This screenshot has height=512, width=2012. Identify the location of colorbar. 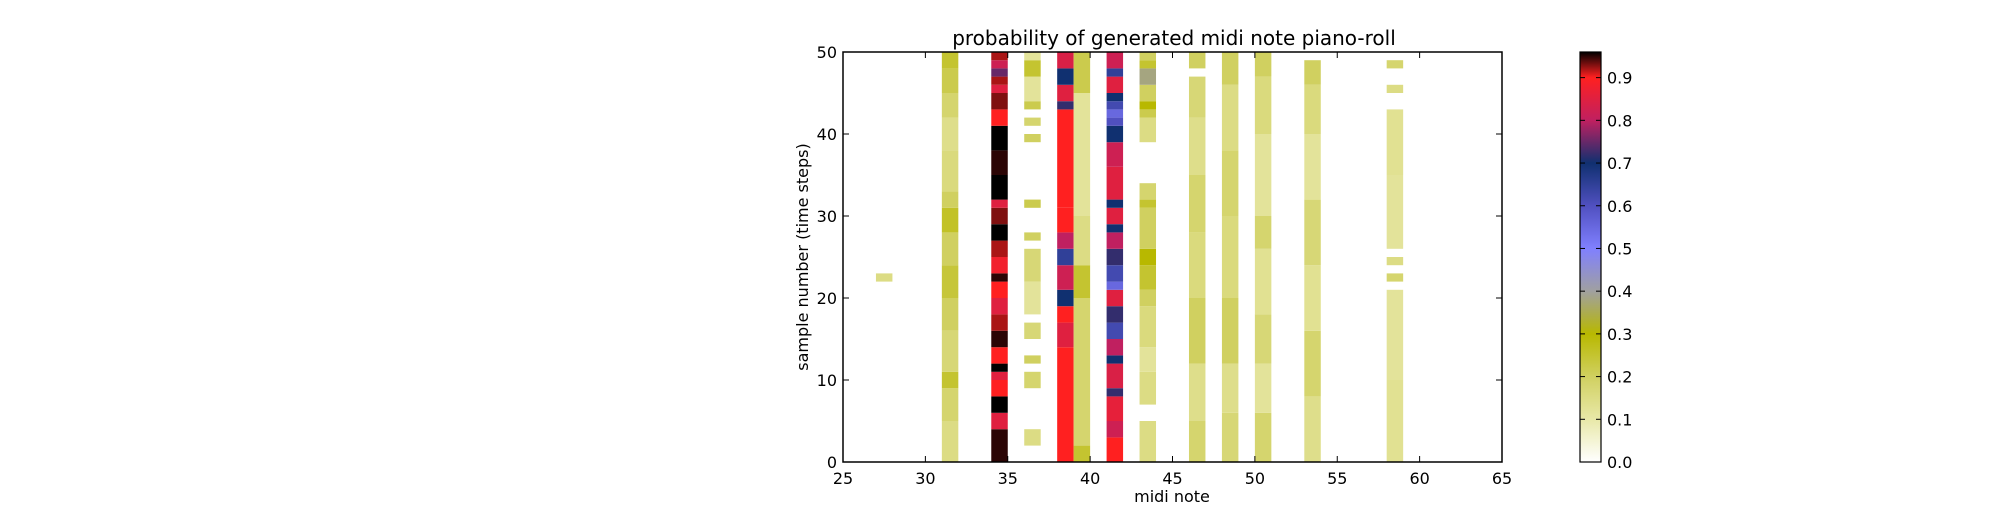
(1590, 257).